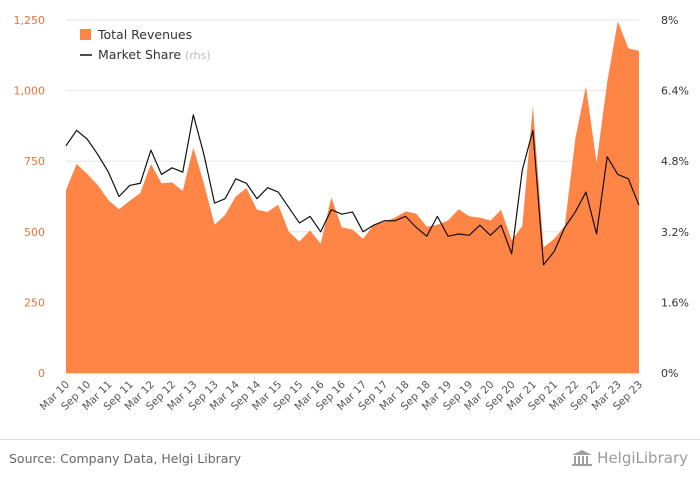 The height and width of the screenshot is (483, 700). What do you see at coordinates (34, 161) in the screenshot?
I see `y-left-tick-label: 750` at bounding box center [34, 161].